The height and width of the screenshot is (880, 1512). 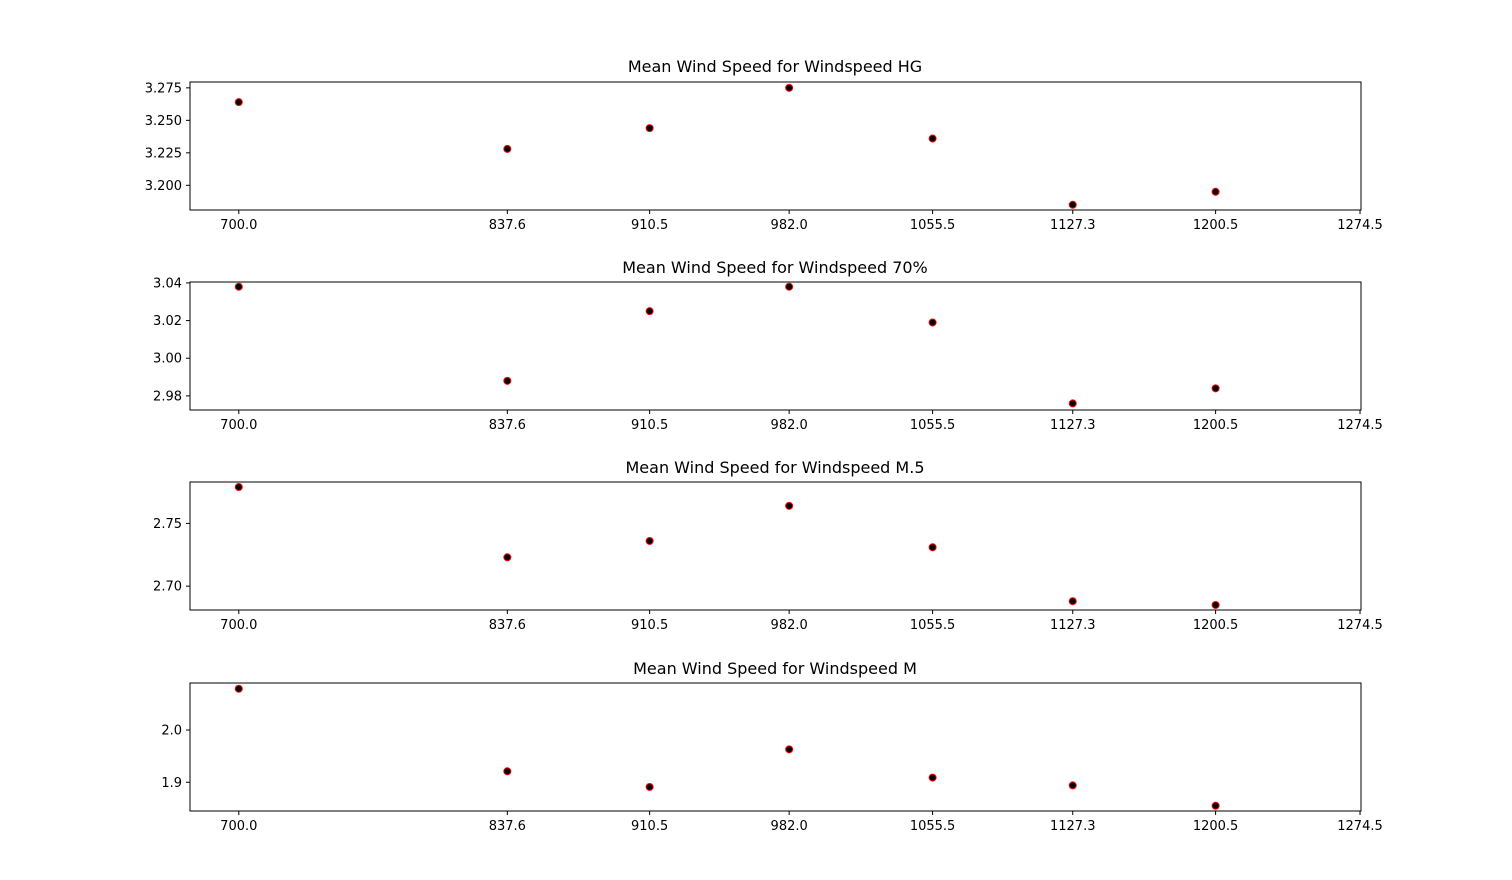 What do you see at coordinates (167, 396) in the screenshot?
I see `y-tick-label: 2.98` at bounding box center [167, 396].